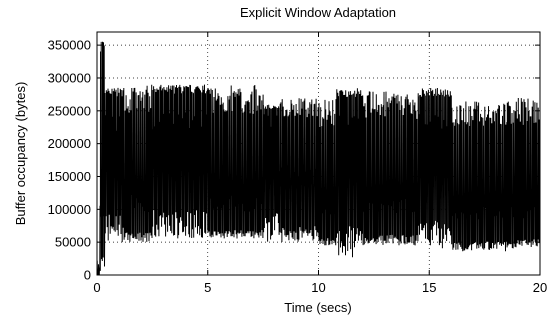  I want to click on y-tick-label: 150000, so click(69, 176).